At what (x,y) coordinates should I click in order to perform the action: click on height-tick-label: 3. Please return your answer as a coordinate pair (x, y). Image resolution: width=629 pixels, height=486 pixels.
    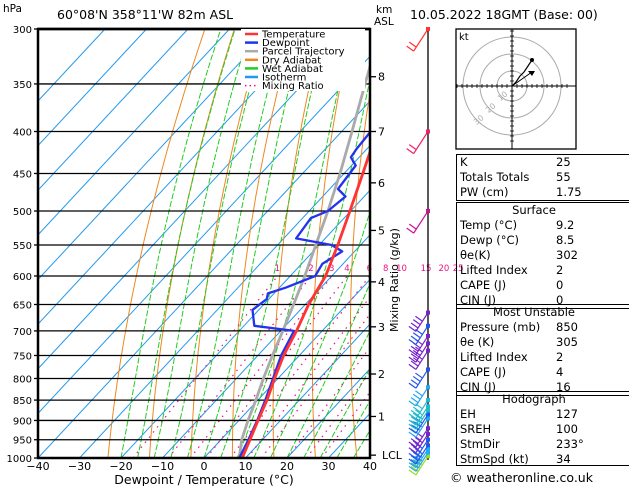
    Looking at the image, I should click on (381, 327).